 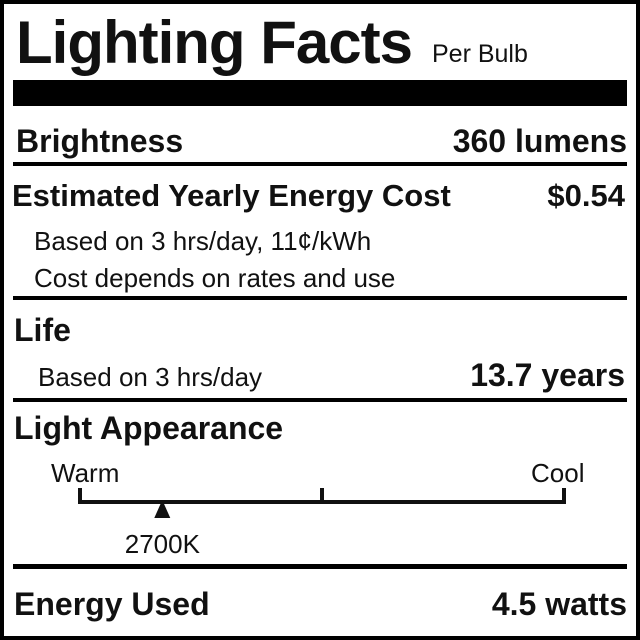 I want to click on scale-tick-warm, so click(x=80, y=496).